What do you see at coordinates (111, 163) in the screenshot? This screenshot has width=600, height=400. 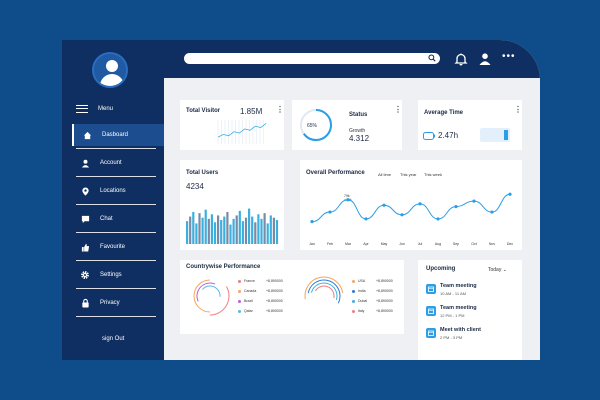 I see `sidebar-item-label: Account` at bounding box center [111, 163].